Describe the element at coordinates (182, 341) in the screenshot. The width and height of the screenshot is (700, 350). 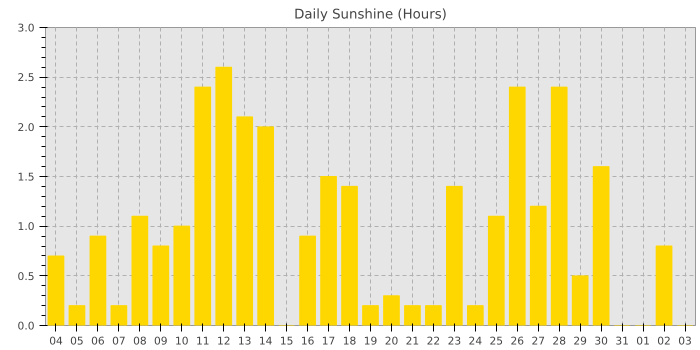
I see `x-tick-label: 10` at that location.